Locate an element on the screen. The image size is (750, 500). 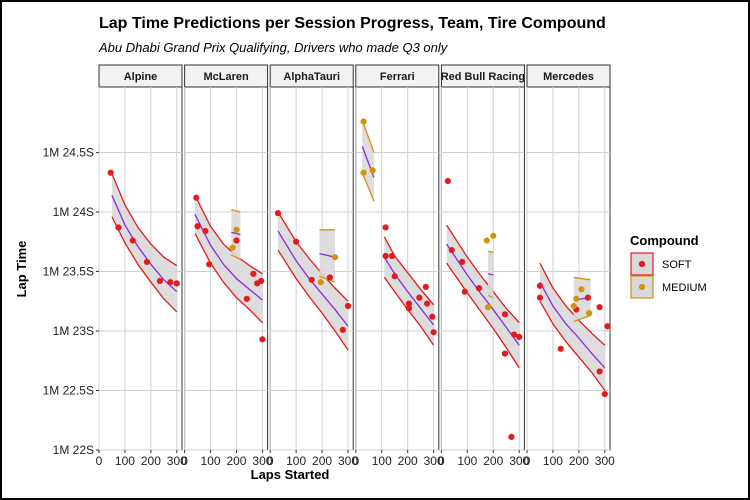
strip-label-alpine: Alpine is located at coordinates (141, 77).